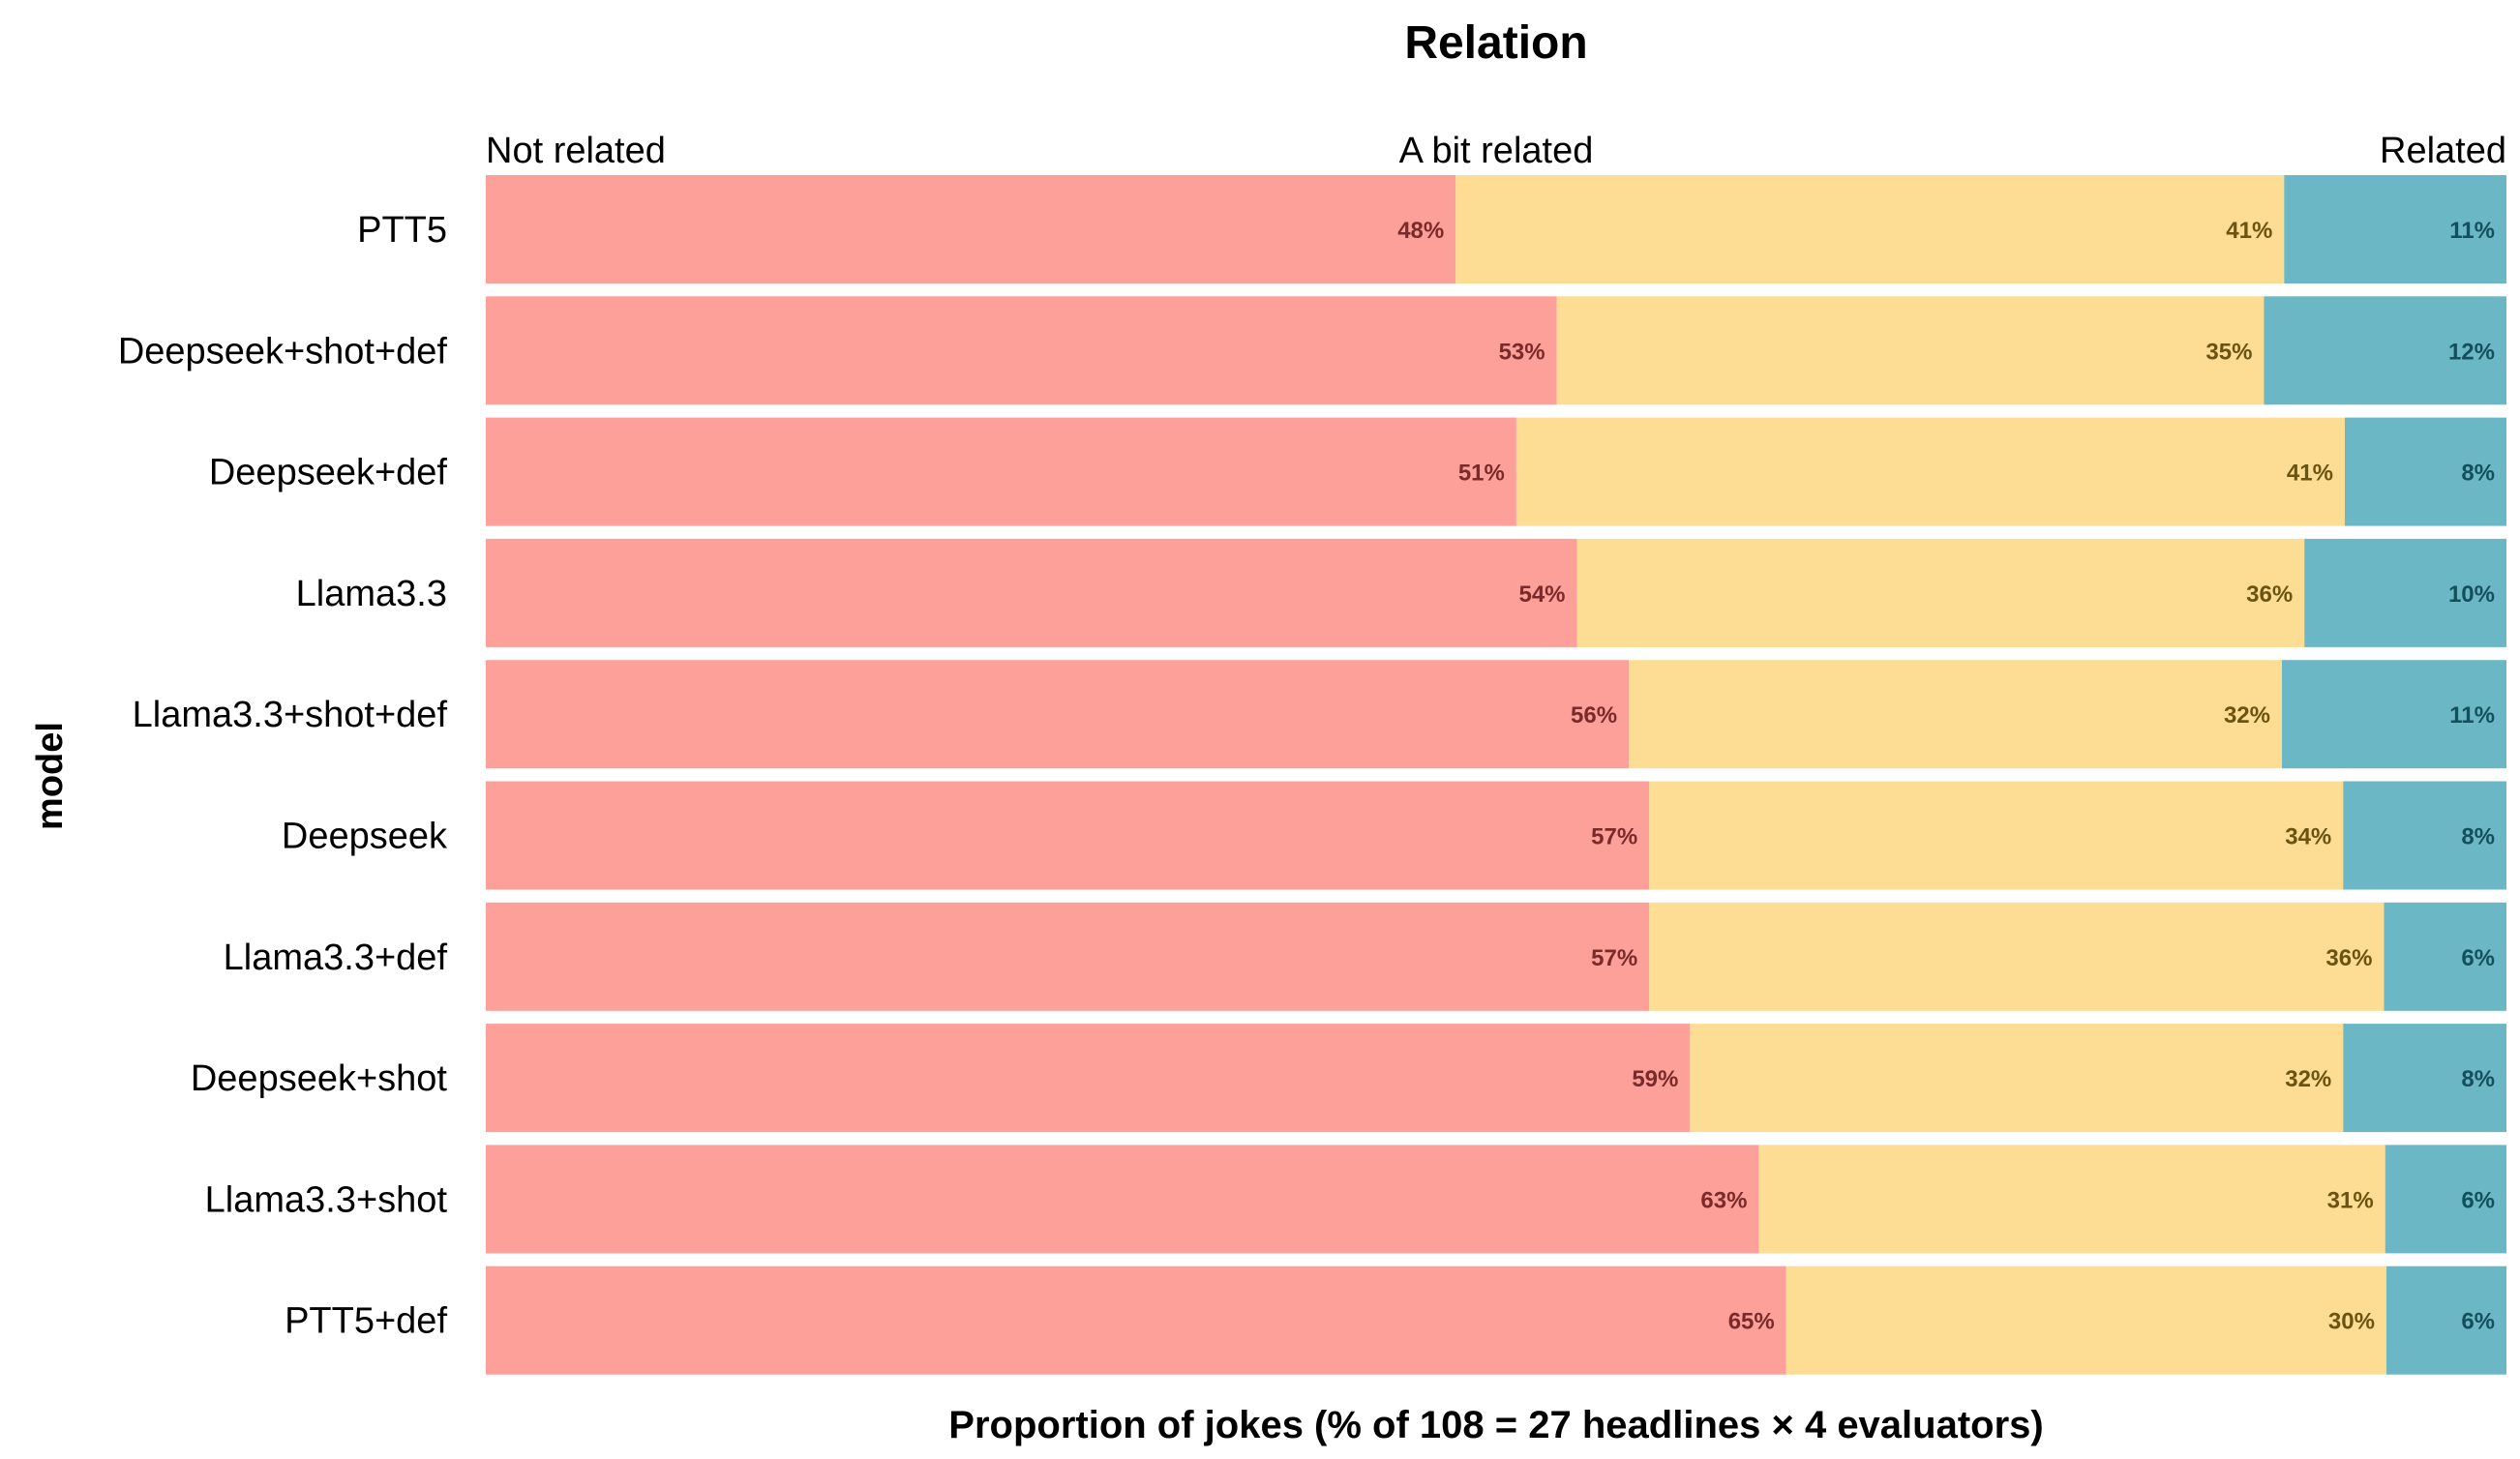 The width and height of the screenshot is (2520, 1459). Describe the element at coordinates (2229, 352) in the screenshot. I see `data-label: 35%` at that location.